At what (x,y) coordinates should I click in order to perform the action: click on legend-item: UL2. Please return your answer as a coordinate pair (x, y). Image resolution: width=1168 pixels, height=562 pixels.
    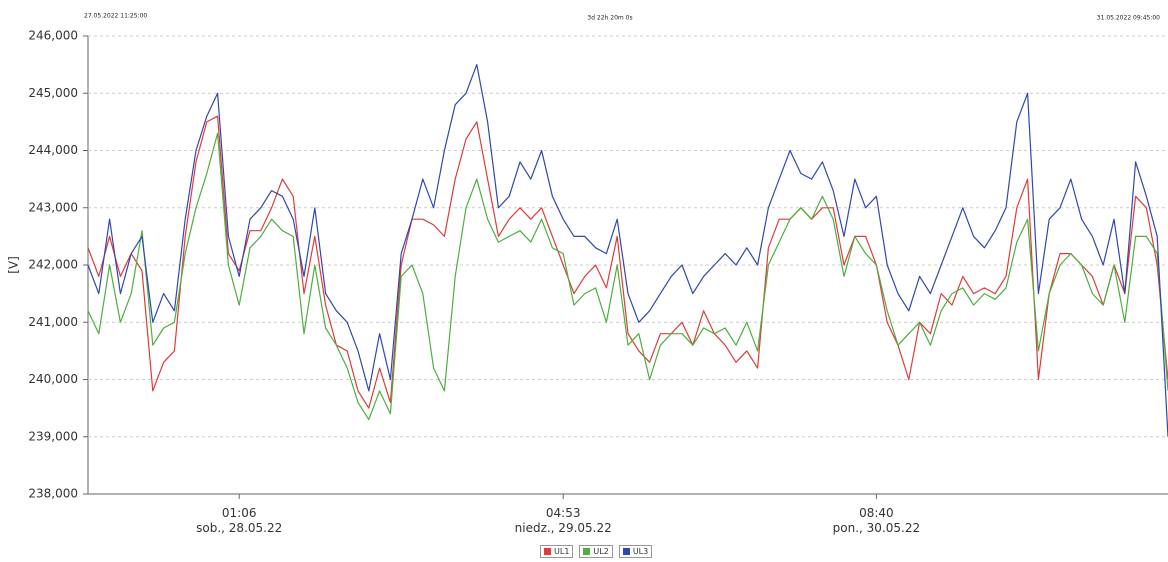
    Looking at the image, I should click on (596, 551).